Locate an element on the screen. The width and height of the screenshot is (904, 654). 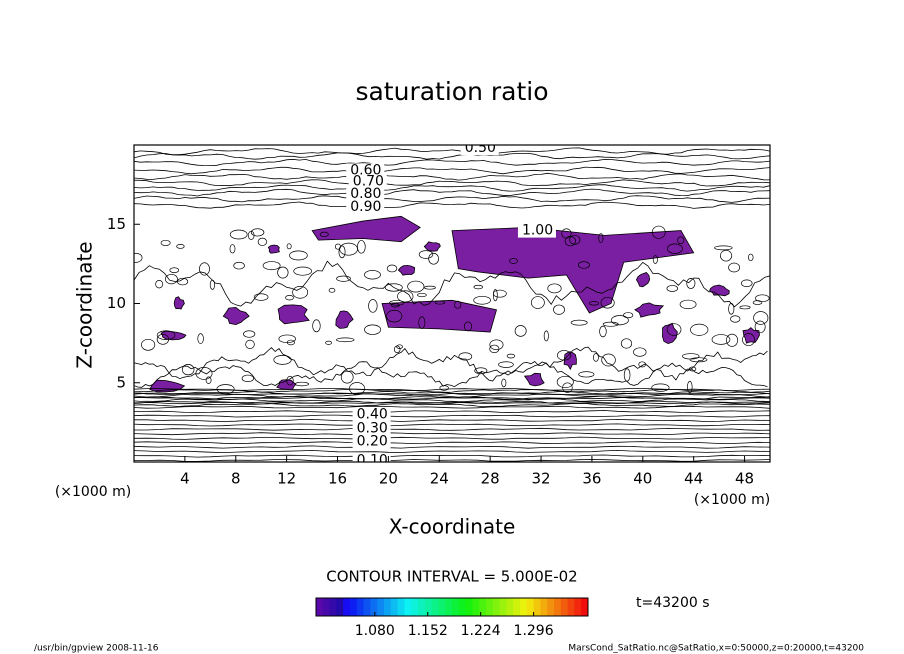
contour-label: 0.30 is located at coordinates (372, 429).